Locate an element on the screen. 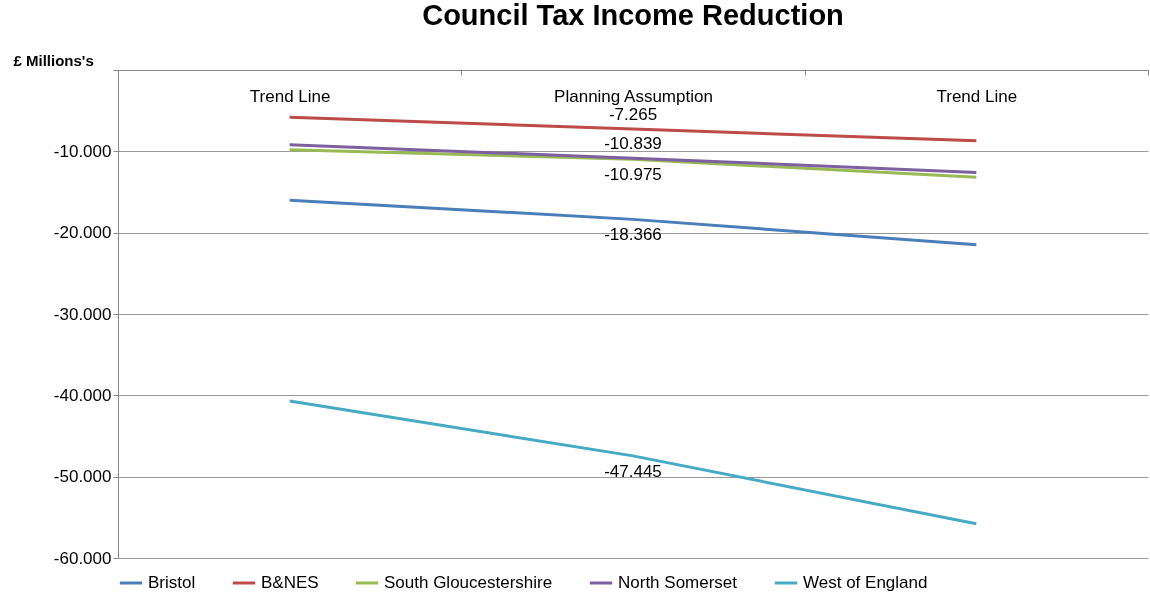 This screenshot has width=1150, height=607. data-label: -7.265 is located at coordinates (633, 115).